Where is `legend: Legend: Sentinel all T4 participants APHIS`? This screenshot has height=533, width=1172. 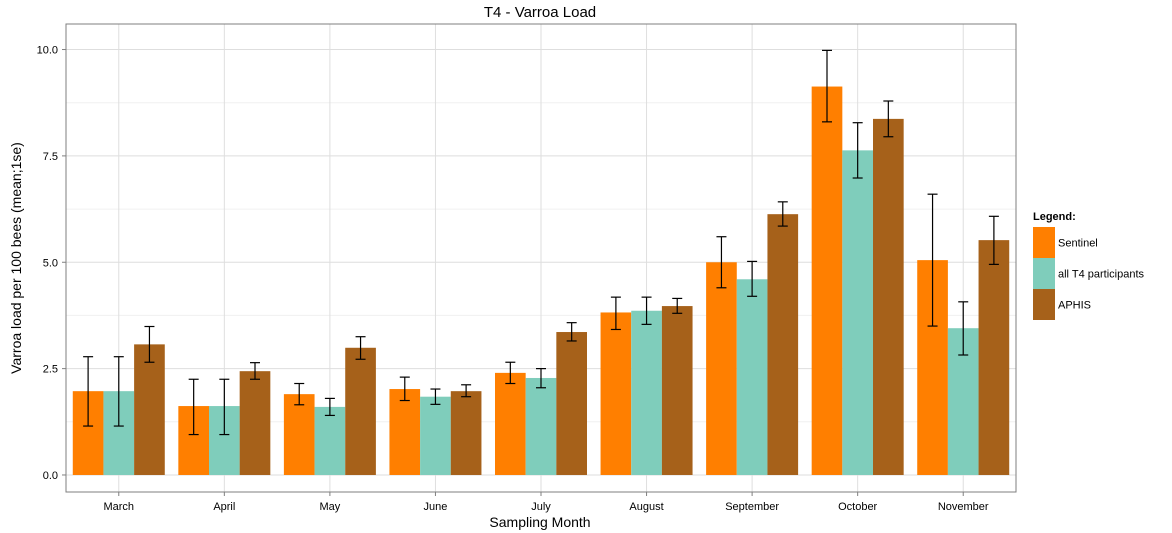
legend: Legend: Sentinel all T4 participants APHIS is located at coordinates (1089, 265).